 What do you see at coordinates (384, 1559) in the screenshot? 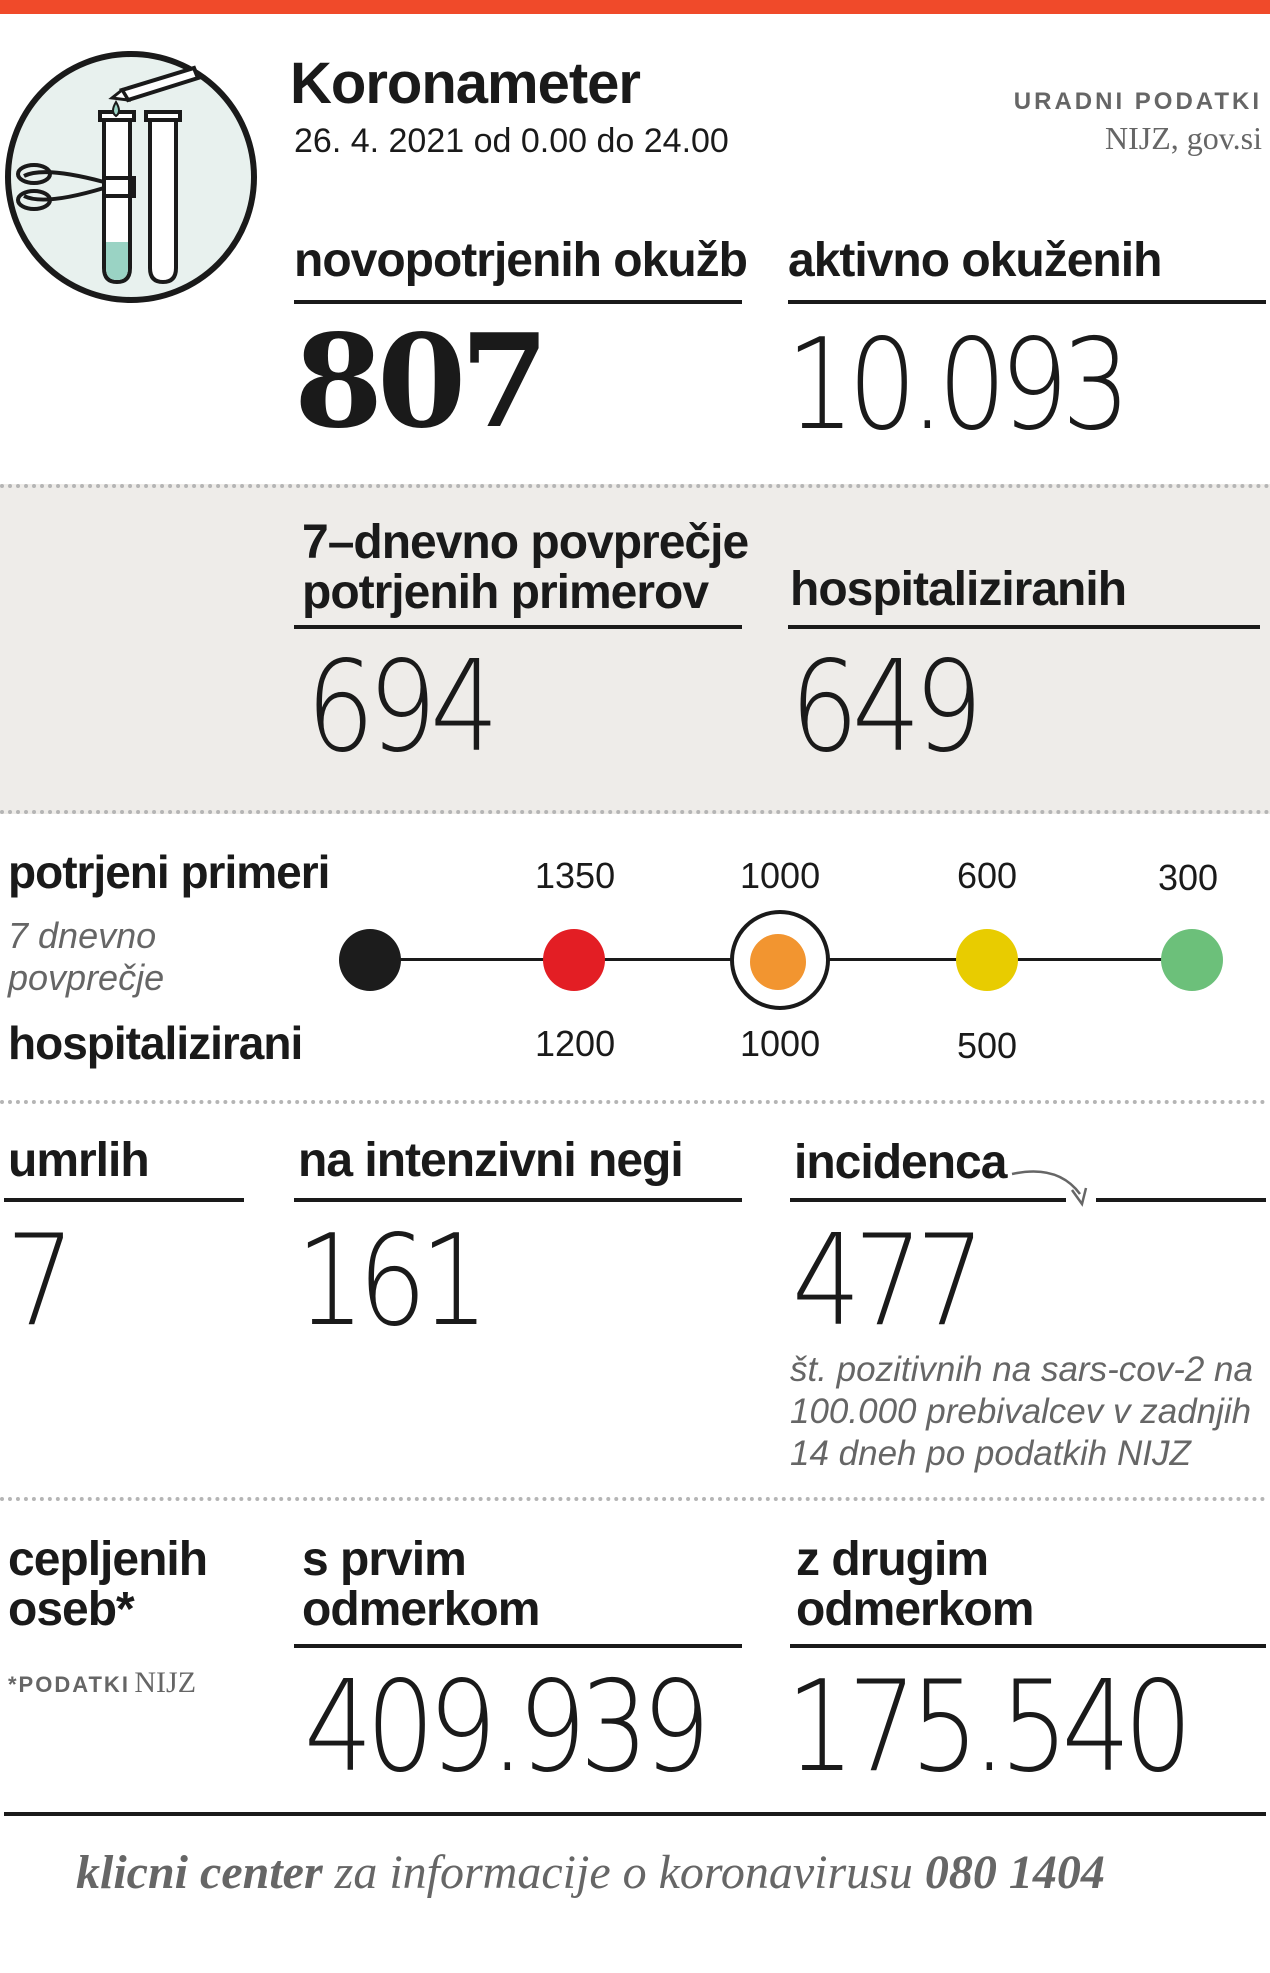
I see `first-dose-label-line1: s prvim` at bounding box center [384, 1559].